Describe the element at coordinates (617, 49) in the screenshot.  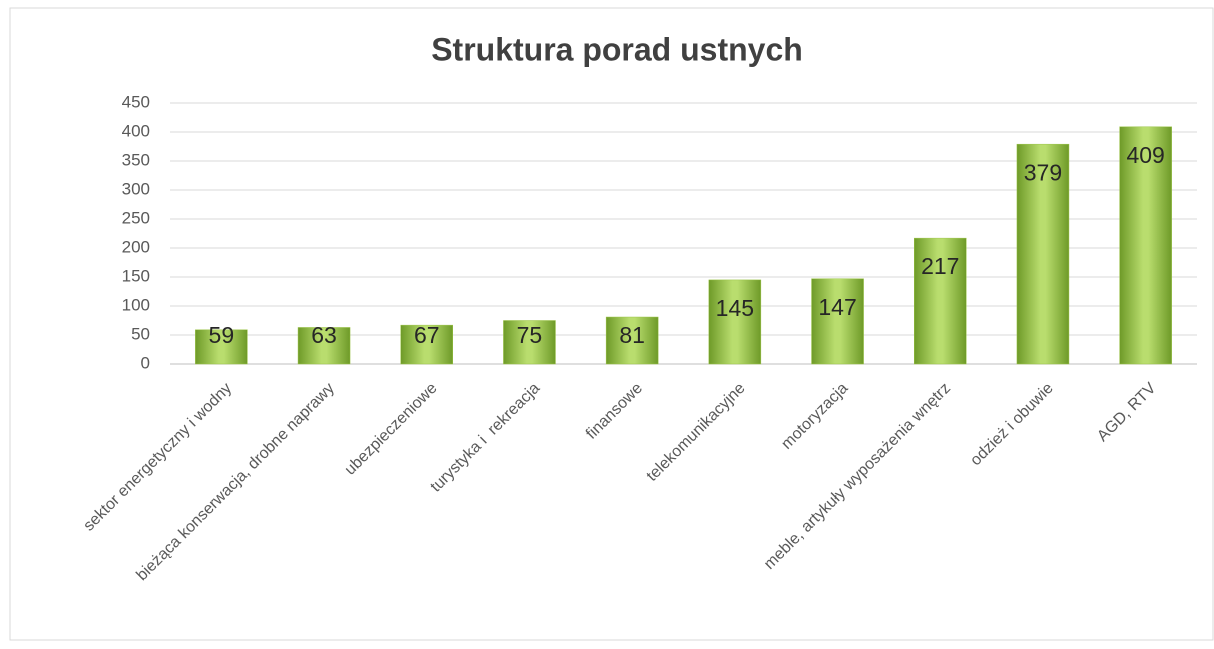
I see `chart-title: Struktura porad ustnych` at that location.